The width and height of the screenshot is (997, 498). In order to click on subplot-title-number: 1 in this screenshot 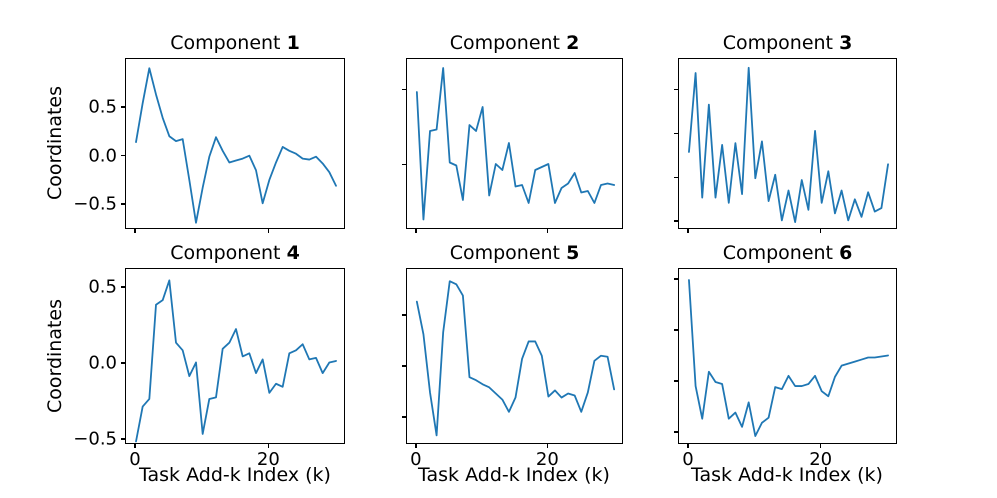, I will do `click(293, 43)`.